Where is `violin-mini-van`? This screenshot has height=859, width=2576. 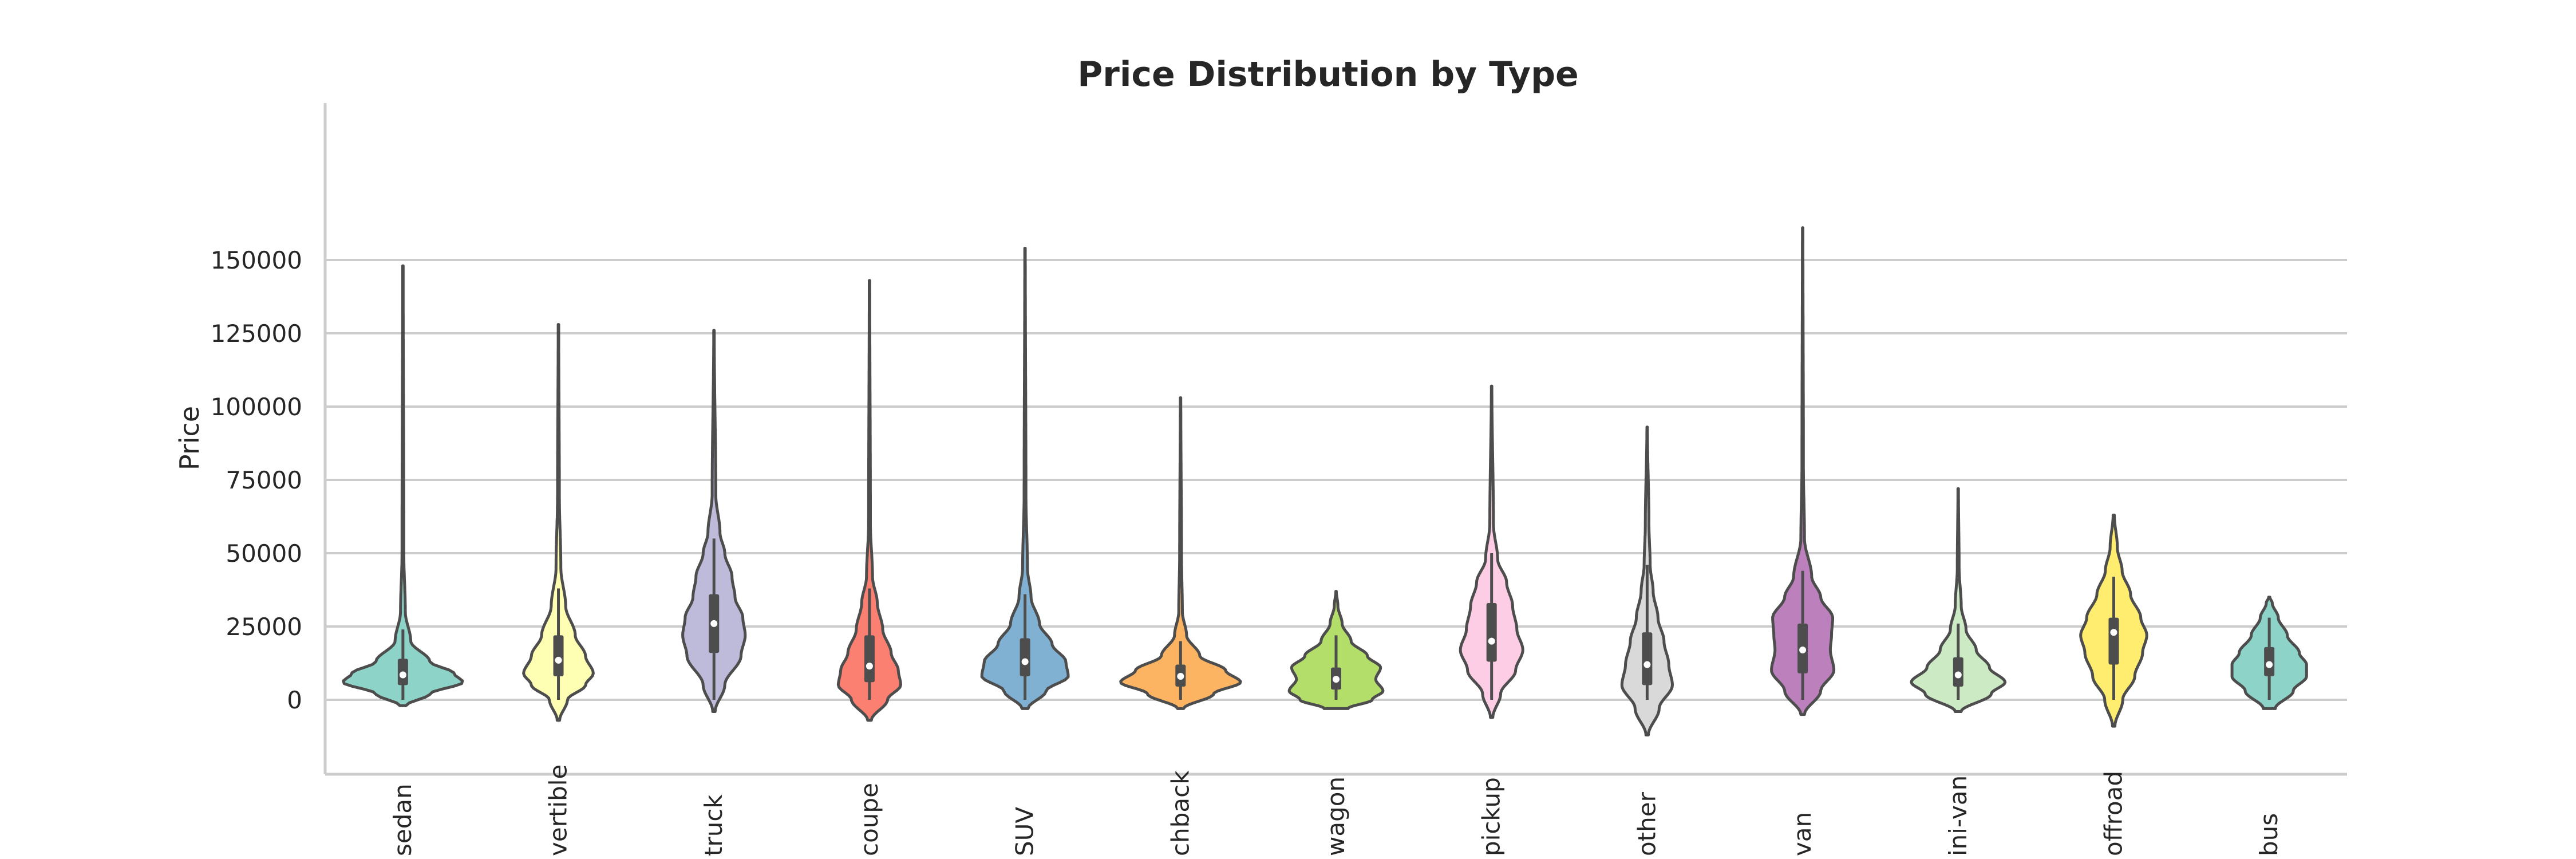 violin-mini-van is located at coordinates (1958, 600).